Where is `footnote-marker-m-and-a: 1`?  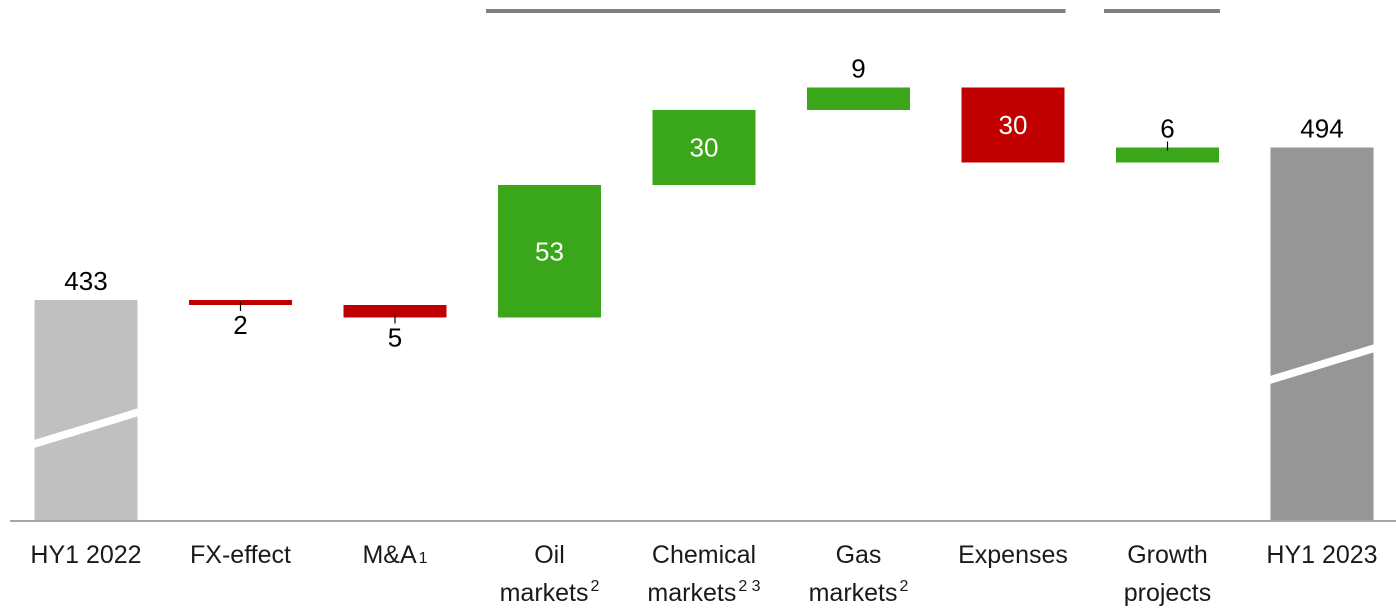 footnote-marker-m-and-a: 1 is located at coordinates (423, 558).